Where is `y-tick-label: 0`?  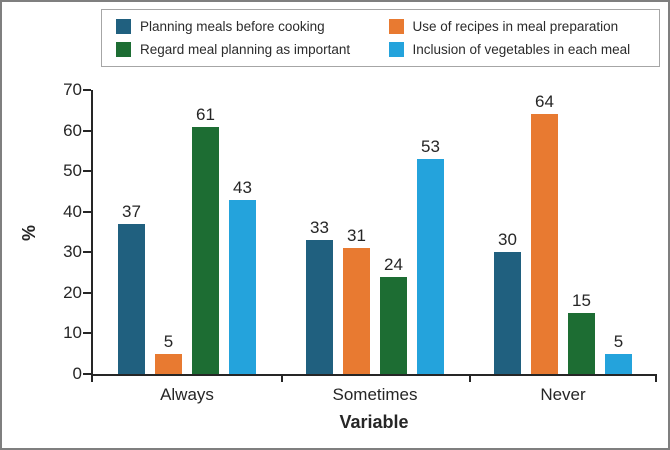
y-tick-label: 0 is located at coordinates (77, 373).